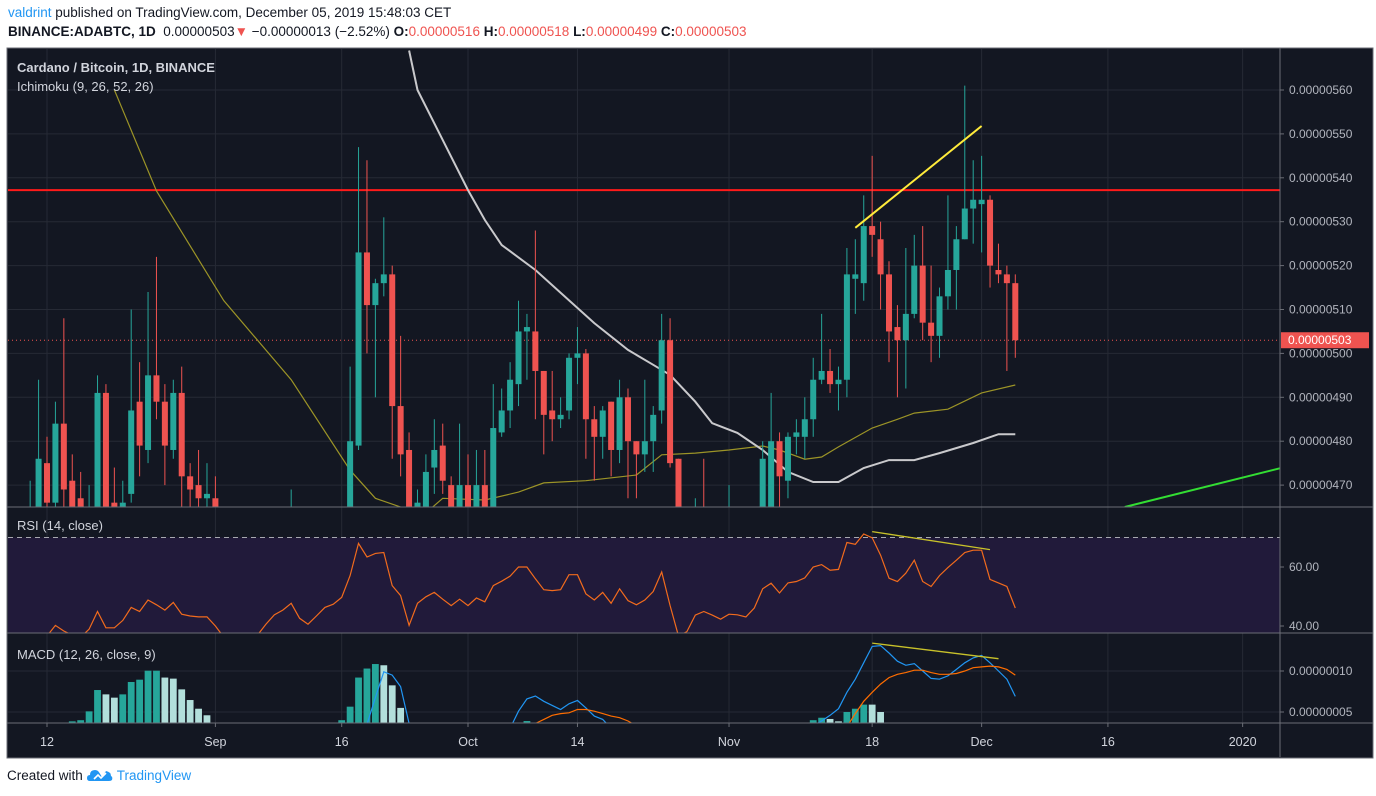  Describe the element at coordinates (729, 742) in the screenshot. I see `time-axis-label: Nov` at that location.